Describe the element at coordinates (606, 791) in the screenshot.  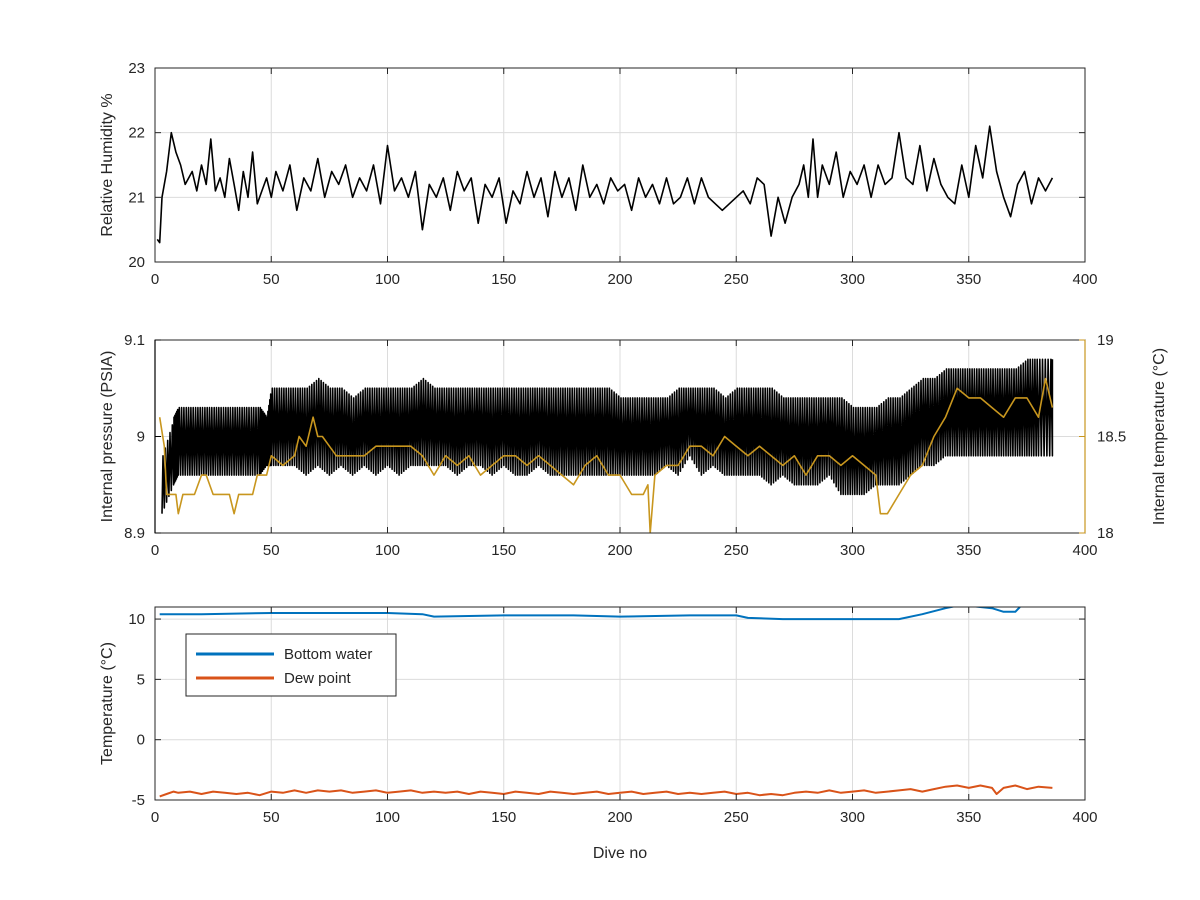
I see `dew-point-line` at that location.